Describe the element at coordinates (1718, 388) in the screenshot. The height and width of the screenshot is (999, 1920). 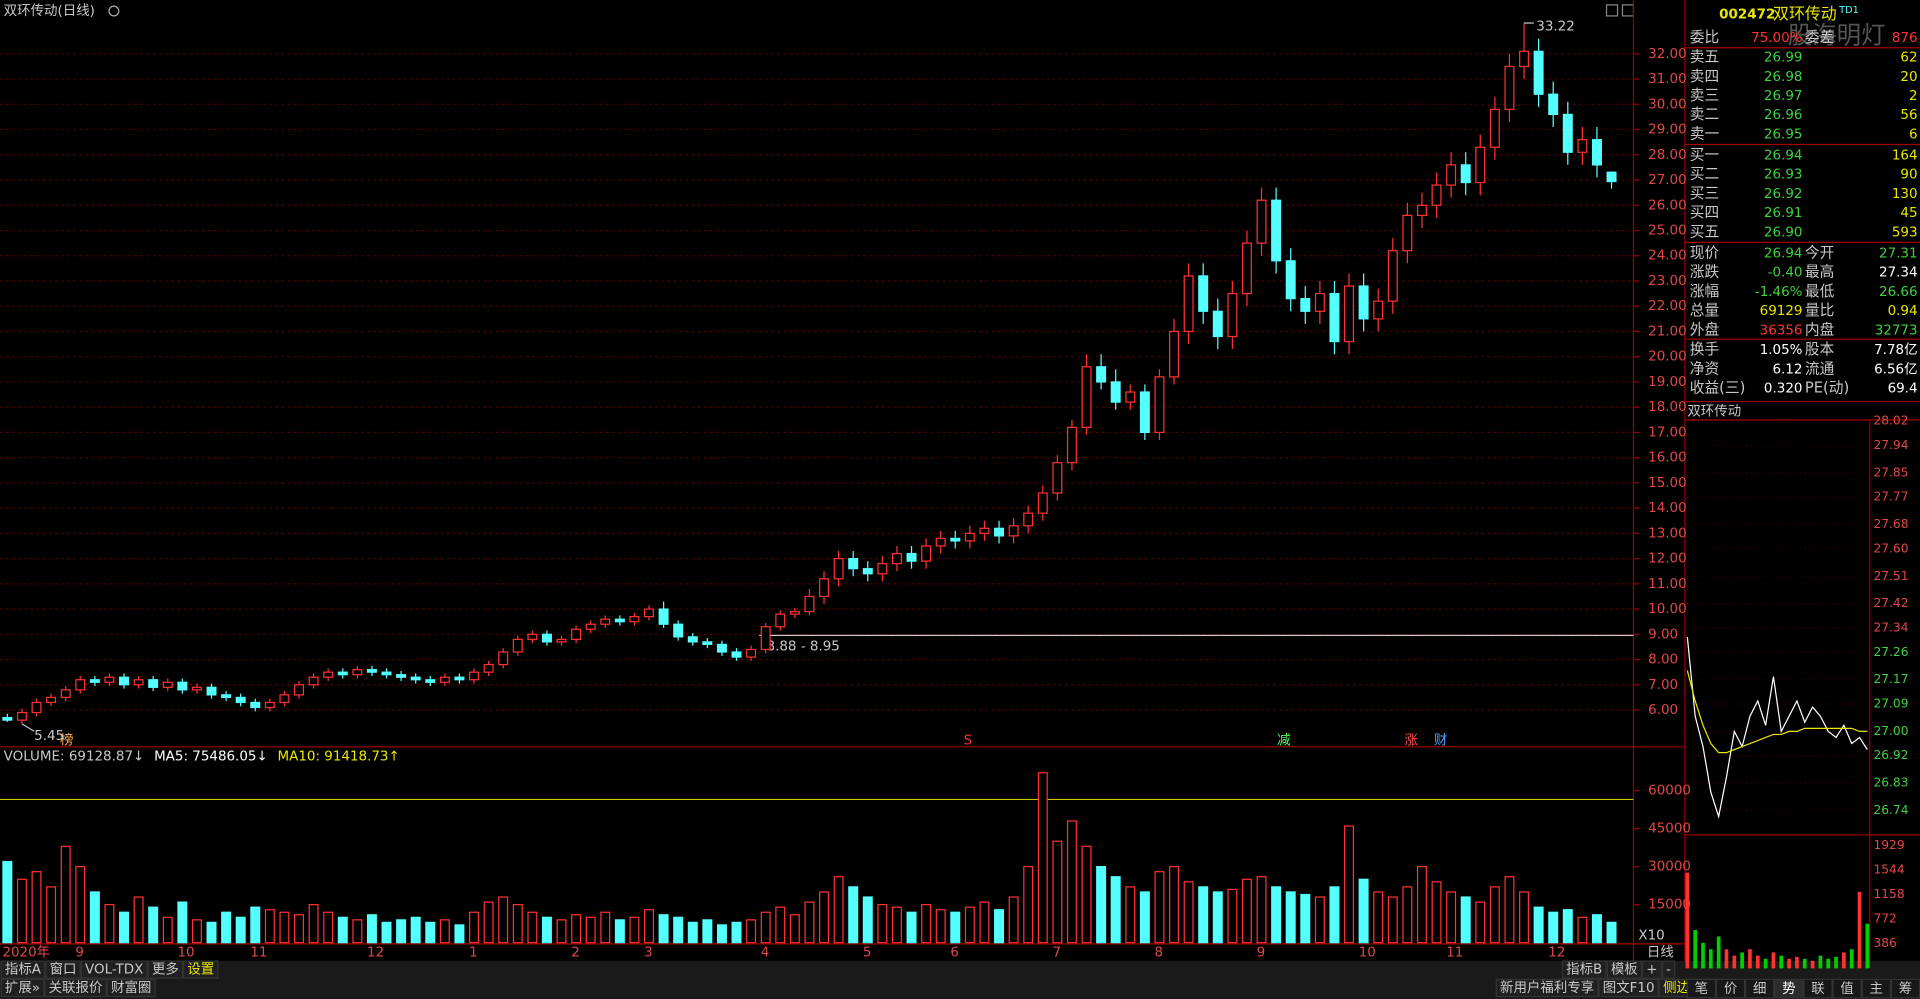
I see `quote-label: 收益(三)` at that location.